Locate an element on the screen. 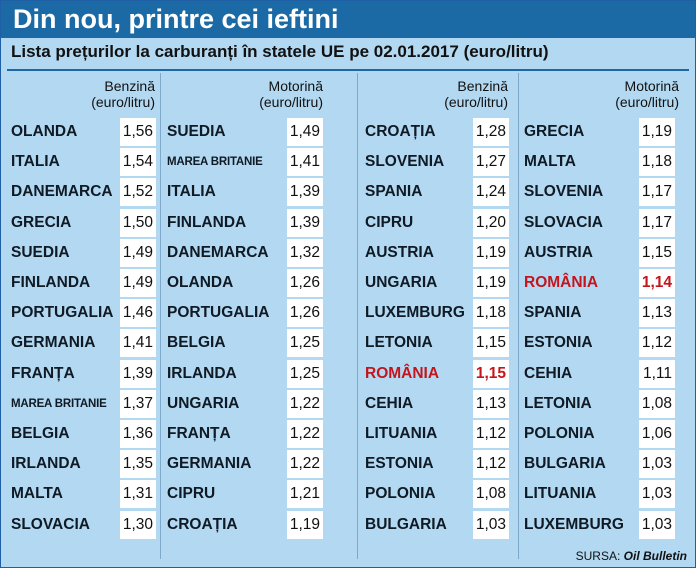 The image size is (696, 568). country-name: POLONIA is located at coordinates (559, 433).